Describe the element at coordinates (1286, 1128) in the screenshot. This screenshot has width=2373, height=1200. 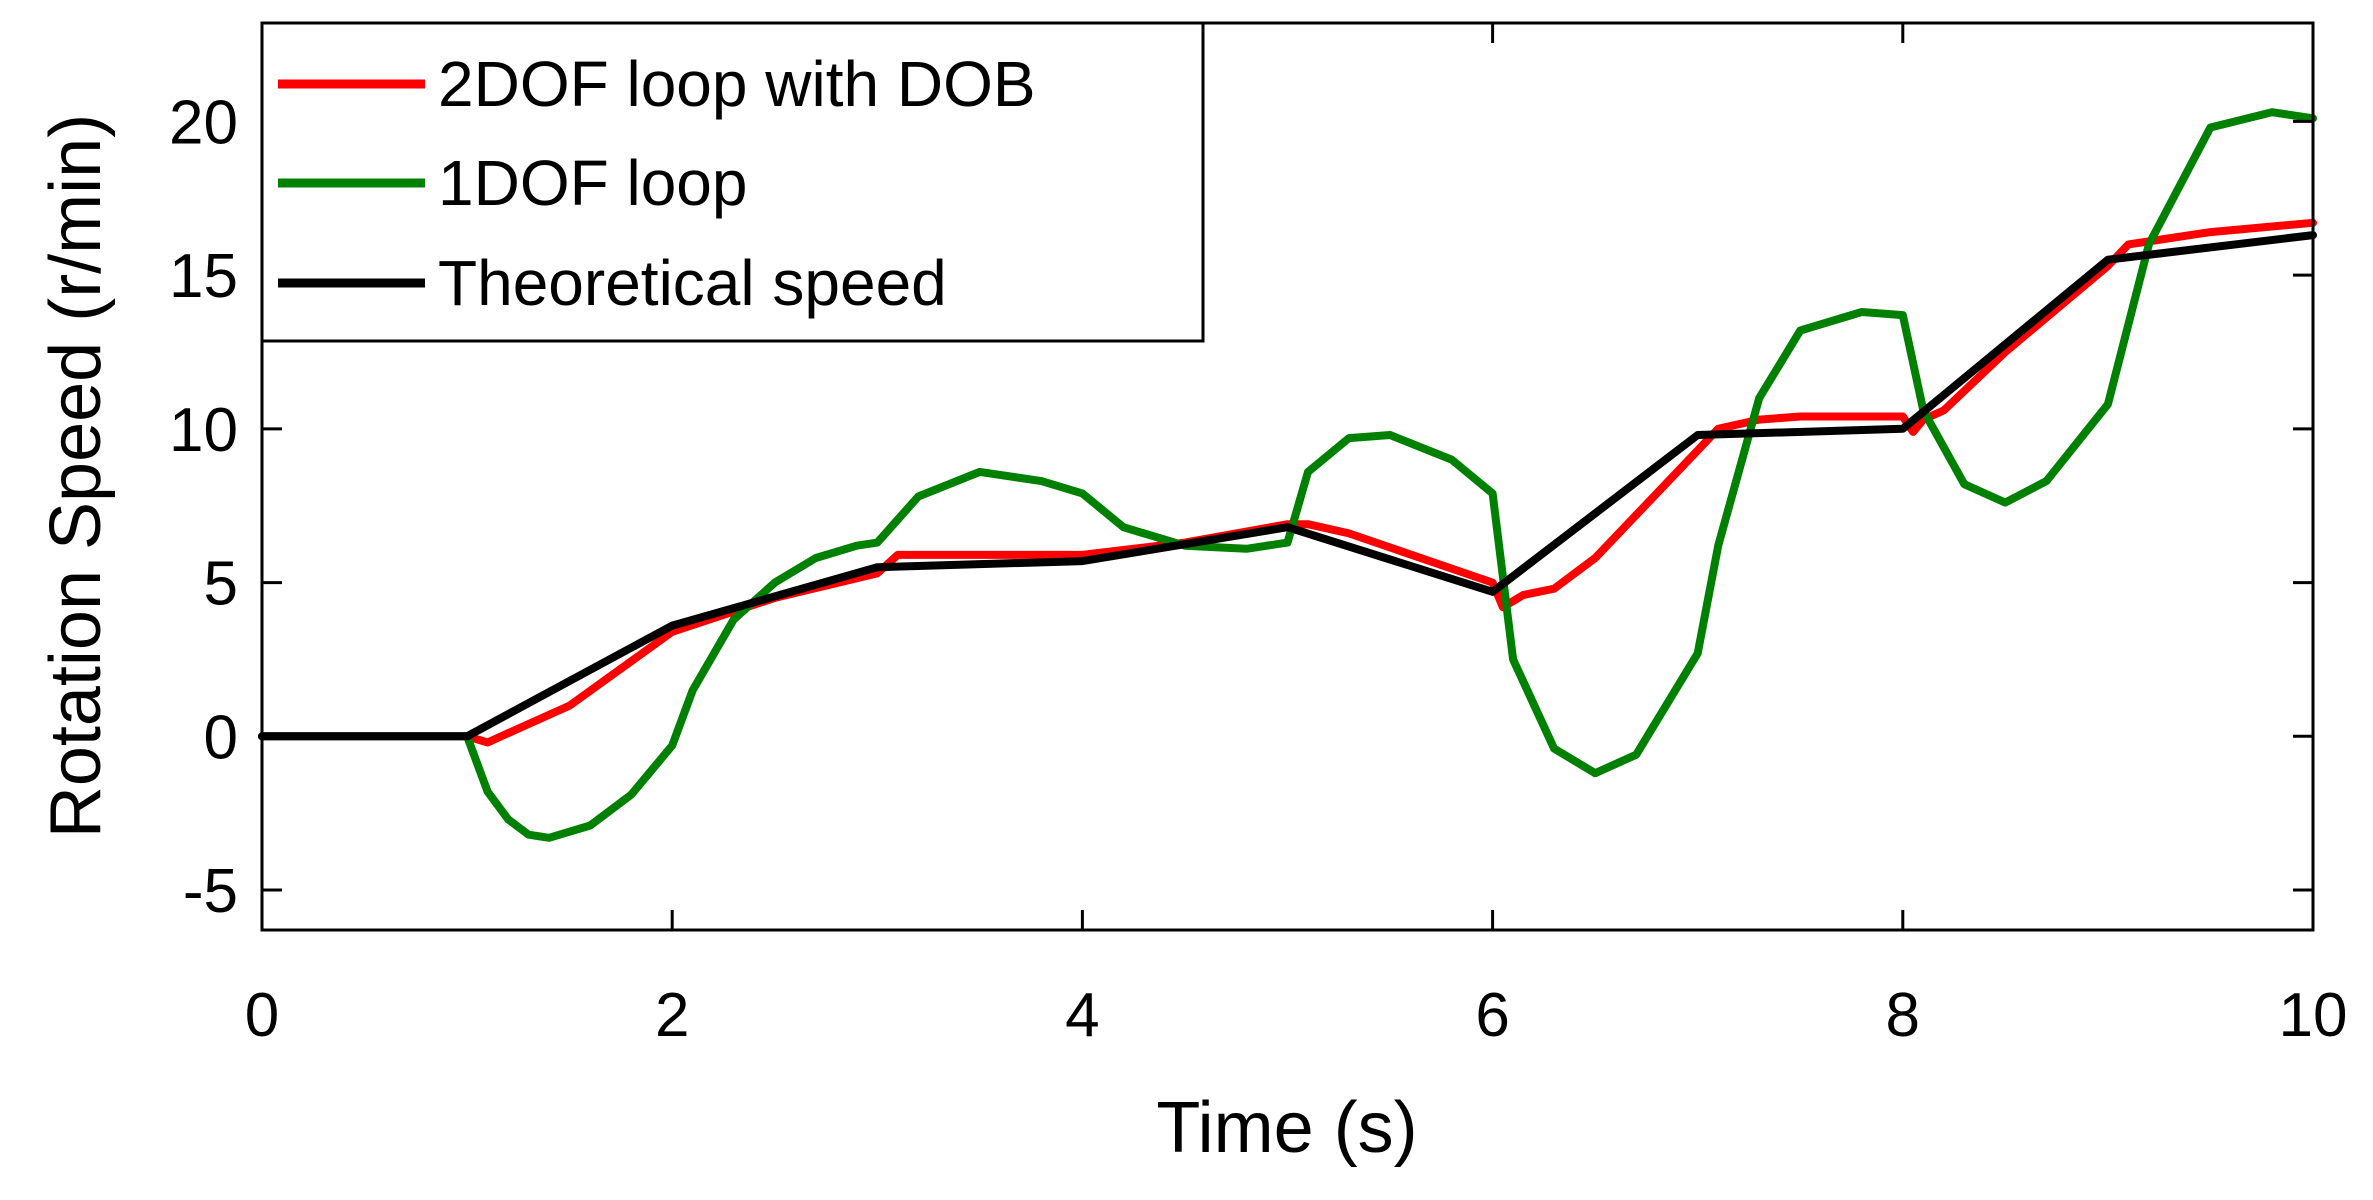
I see `x-axis-title: Time (s)` at that location.